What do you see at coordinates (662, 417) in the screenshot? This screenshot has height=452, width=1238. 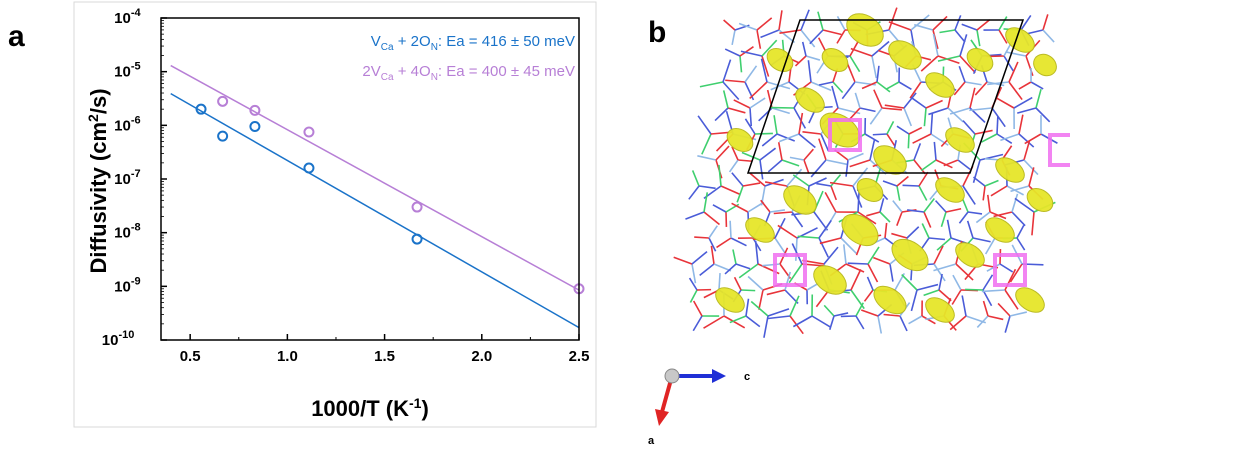 I see `a-axis-arrowhead` at bounding box center [662, 417].